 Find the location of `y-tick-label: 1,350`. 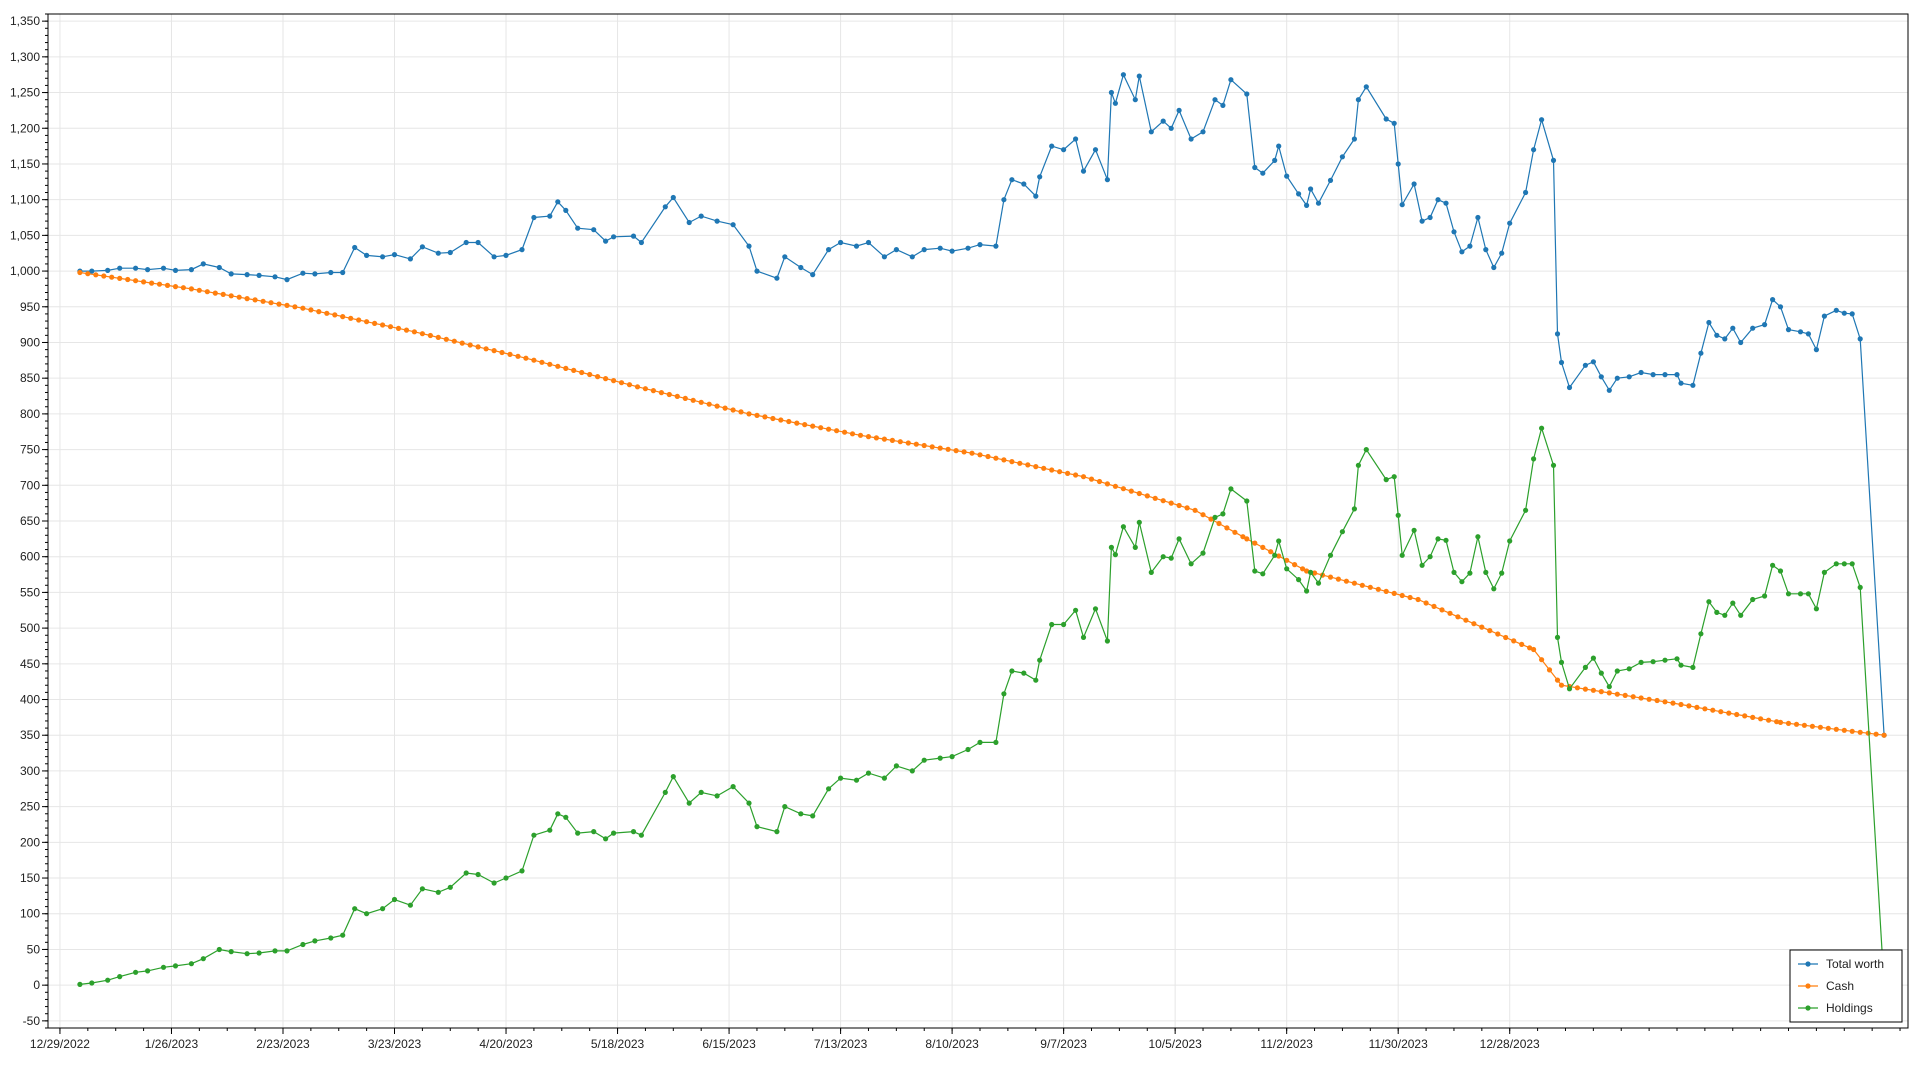

y-tick-label: 1,350 is located at coordinates (25, 21).